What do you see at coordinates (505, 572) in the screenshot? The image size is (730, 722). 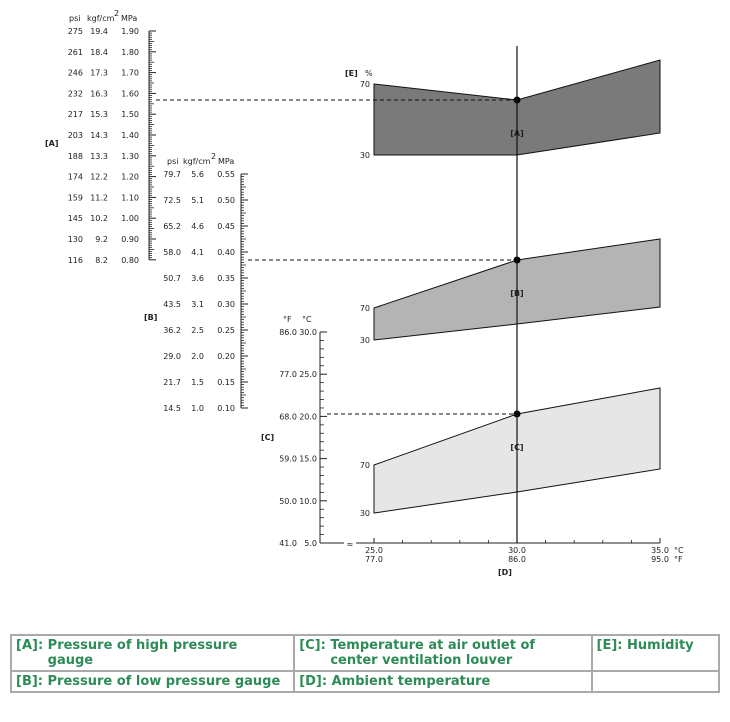 I see `scale-d-label: [D]` at bounding box center [505, 572].